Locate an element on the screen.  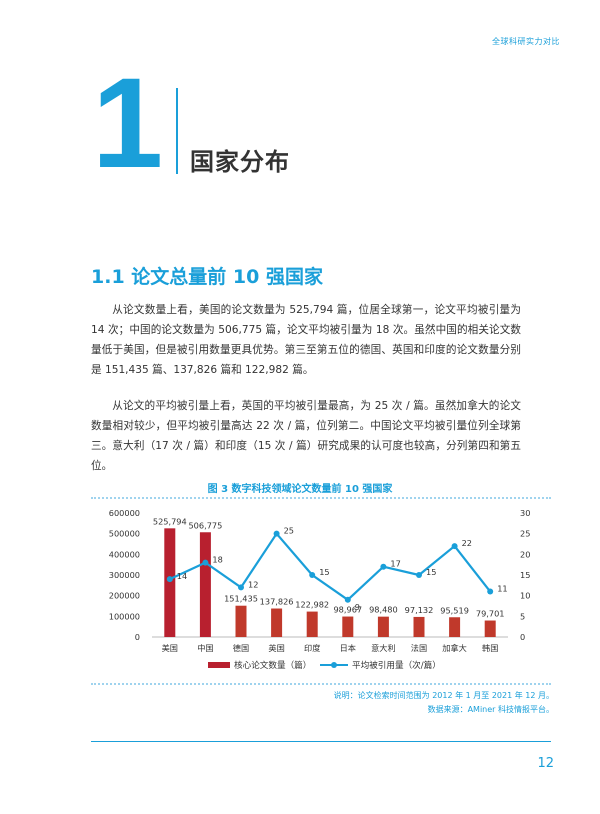
line-value-label: 14 is located at coordinates (182, 576).